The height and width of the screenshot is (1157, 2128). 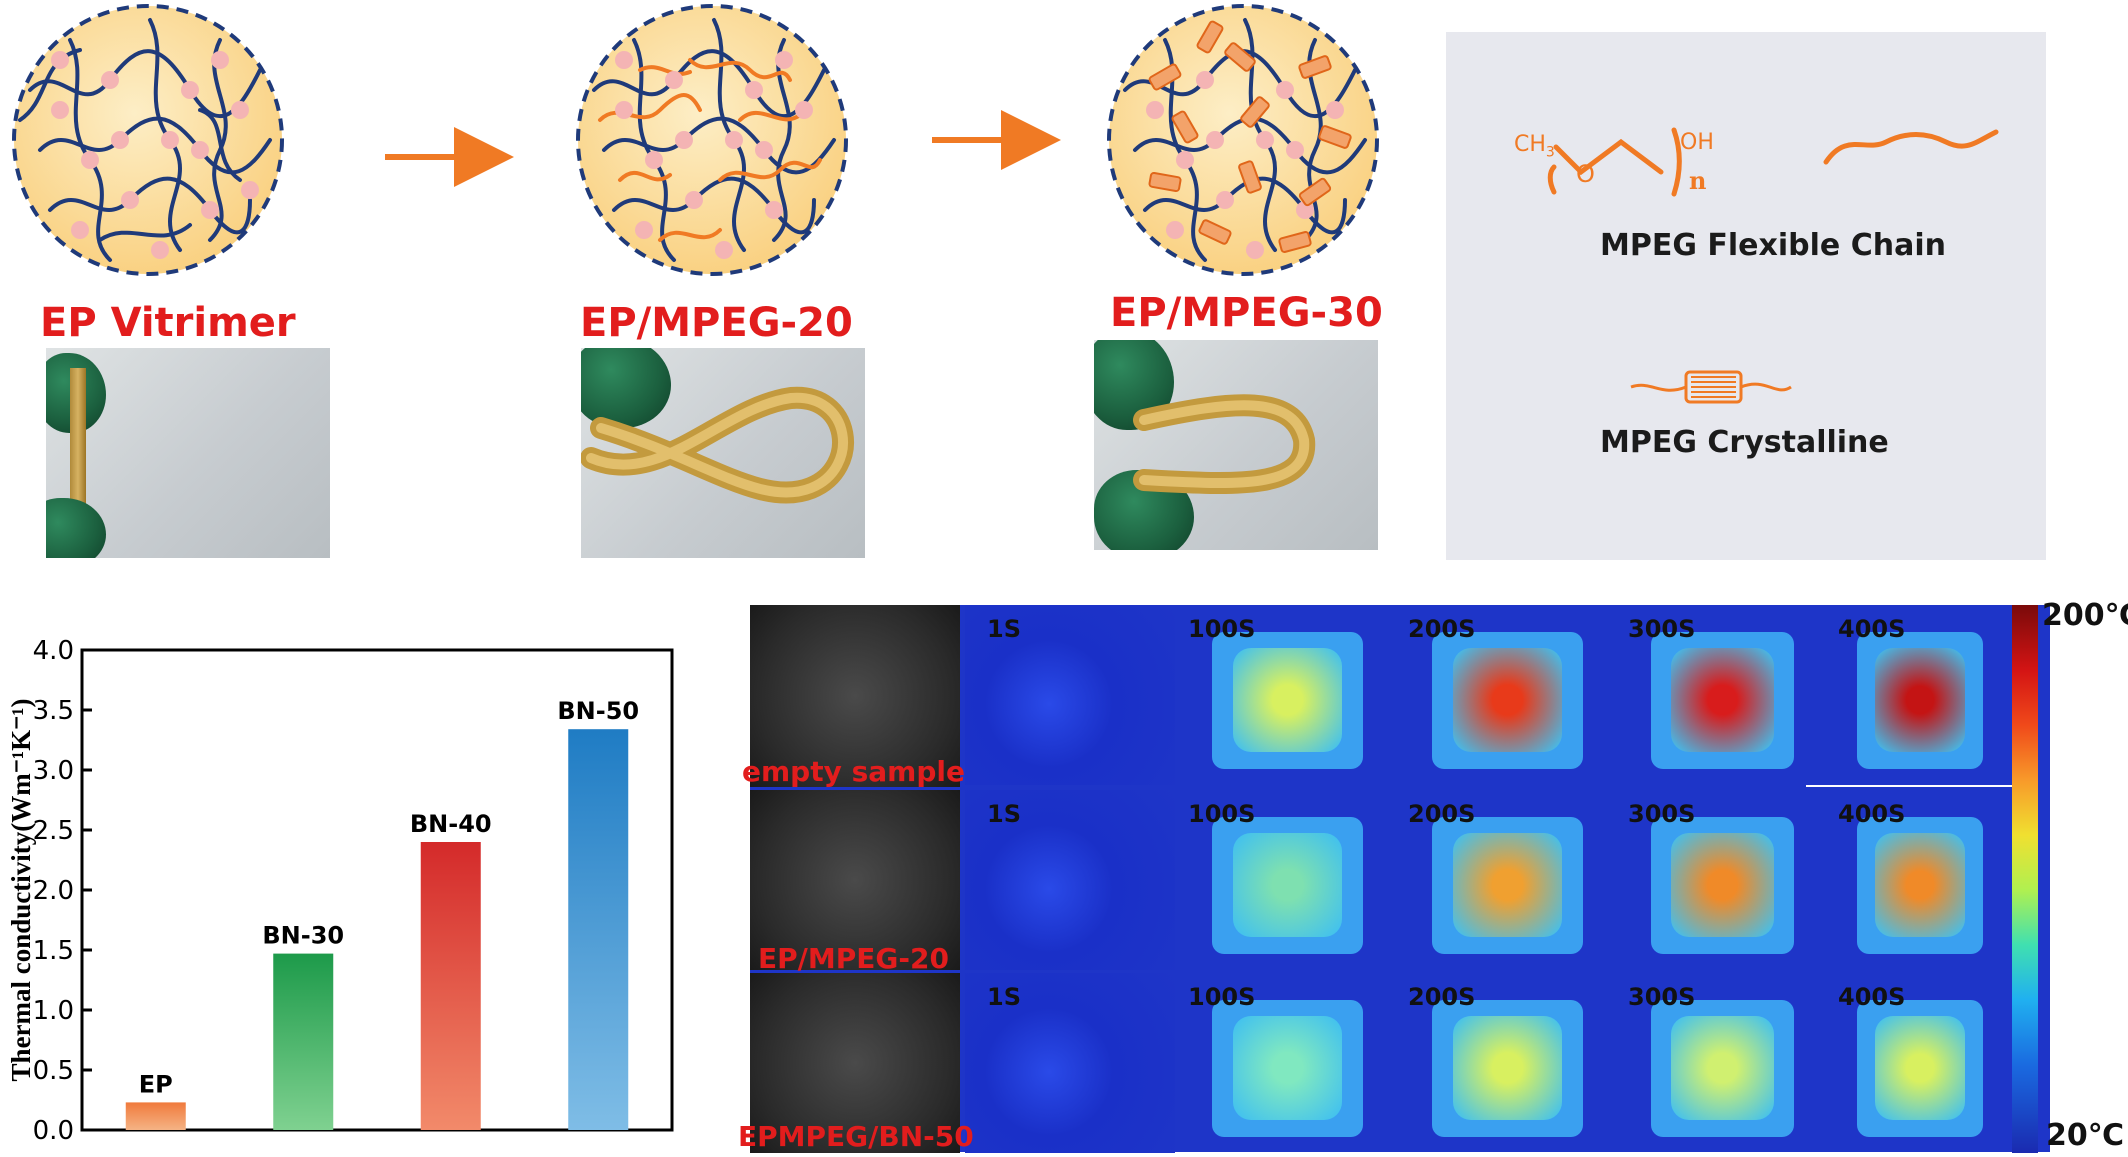 What do you see at coordinates (598, 711) in the screenshot?
I see `bar-label: BN-50` at bounding box center [598, 711].